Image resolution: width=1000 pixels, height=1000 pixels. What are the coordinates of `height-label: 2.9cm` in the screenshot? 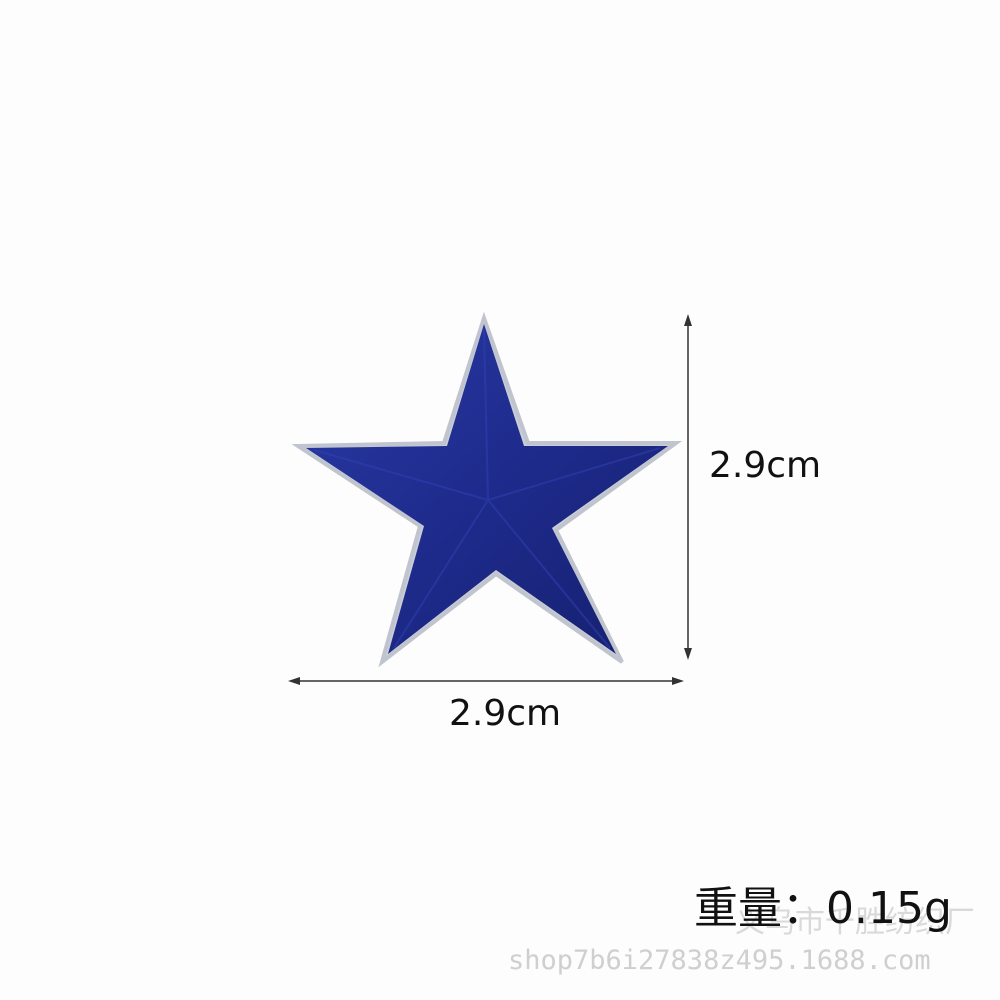 It's located at (765, 465).